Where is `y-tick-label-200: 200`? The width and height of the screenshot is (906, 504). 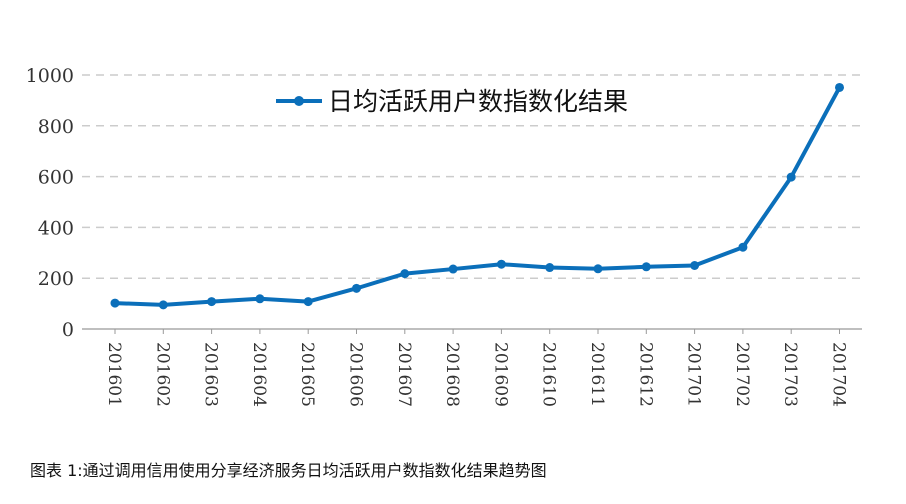 y-tick-label-200: 200 is located at coordinates (56, 279).